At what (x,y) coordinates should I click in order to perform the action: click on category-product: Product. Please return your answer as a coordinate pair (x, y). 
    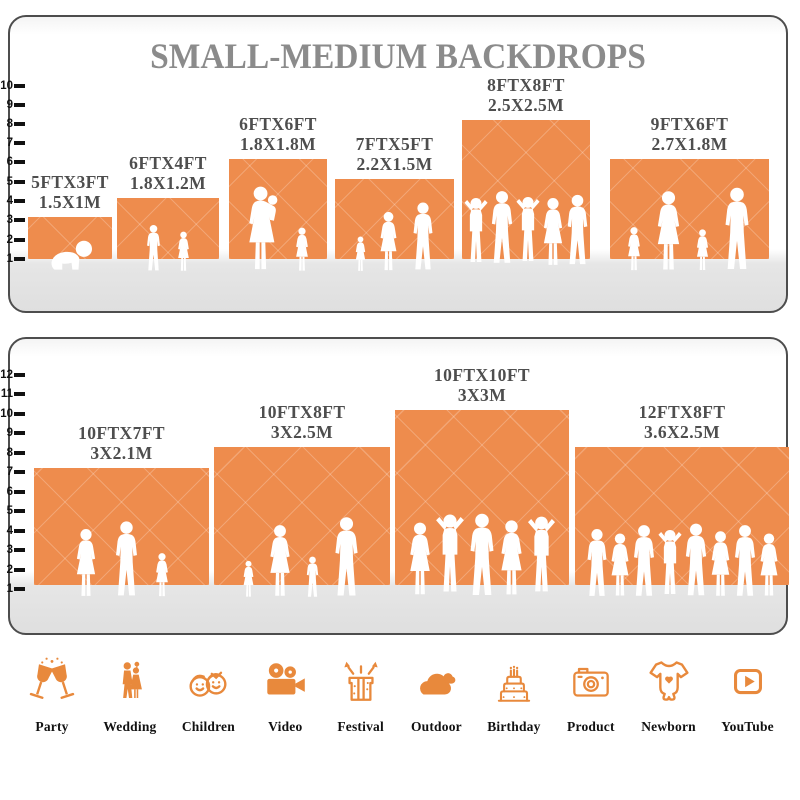
    Looking at the image, I should click on (591, 693).